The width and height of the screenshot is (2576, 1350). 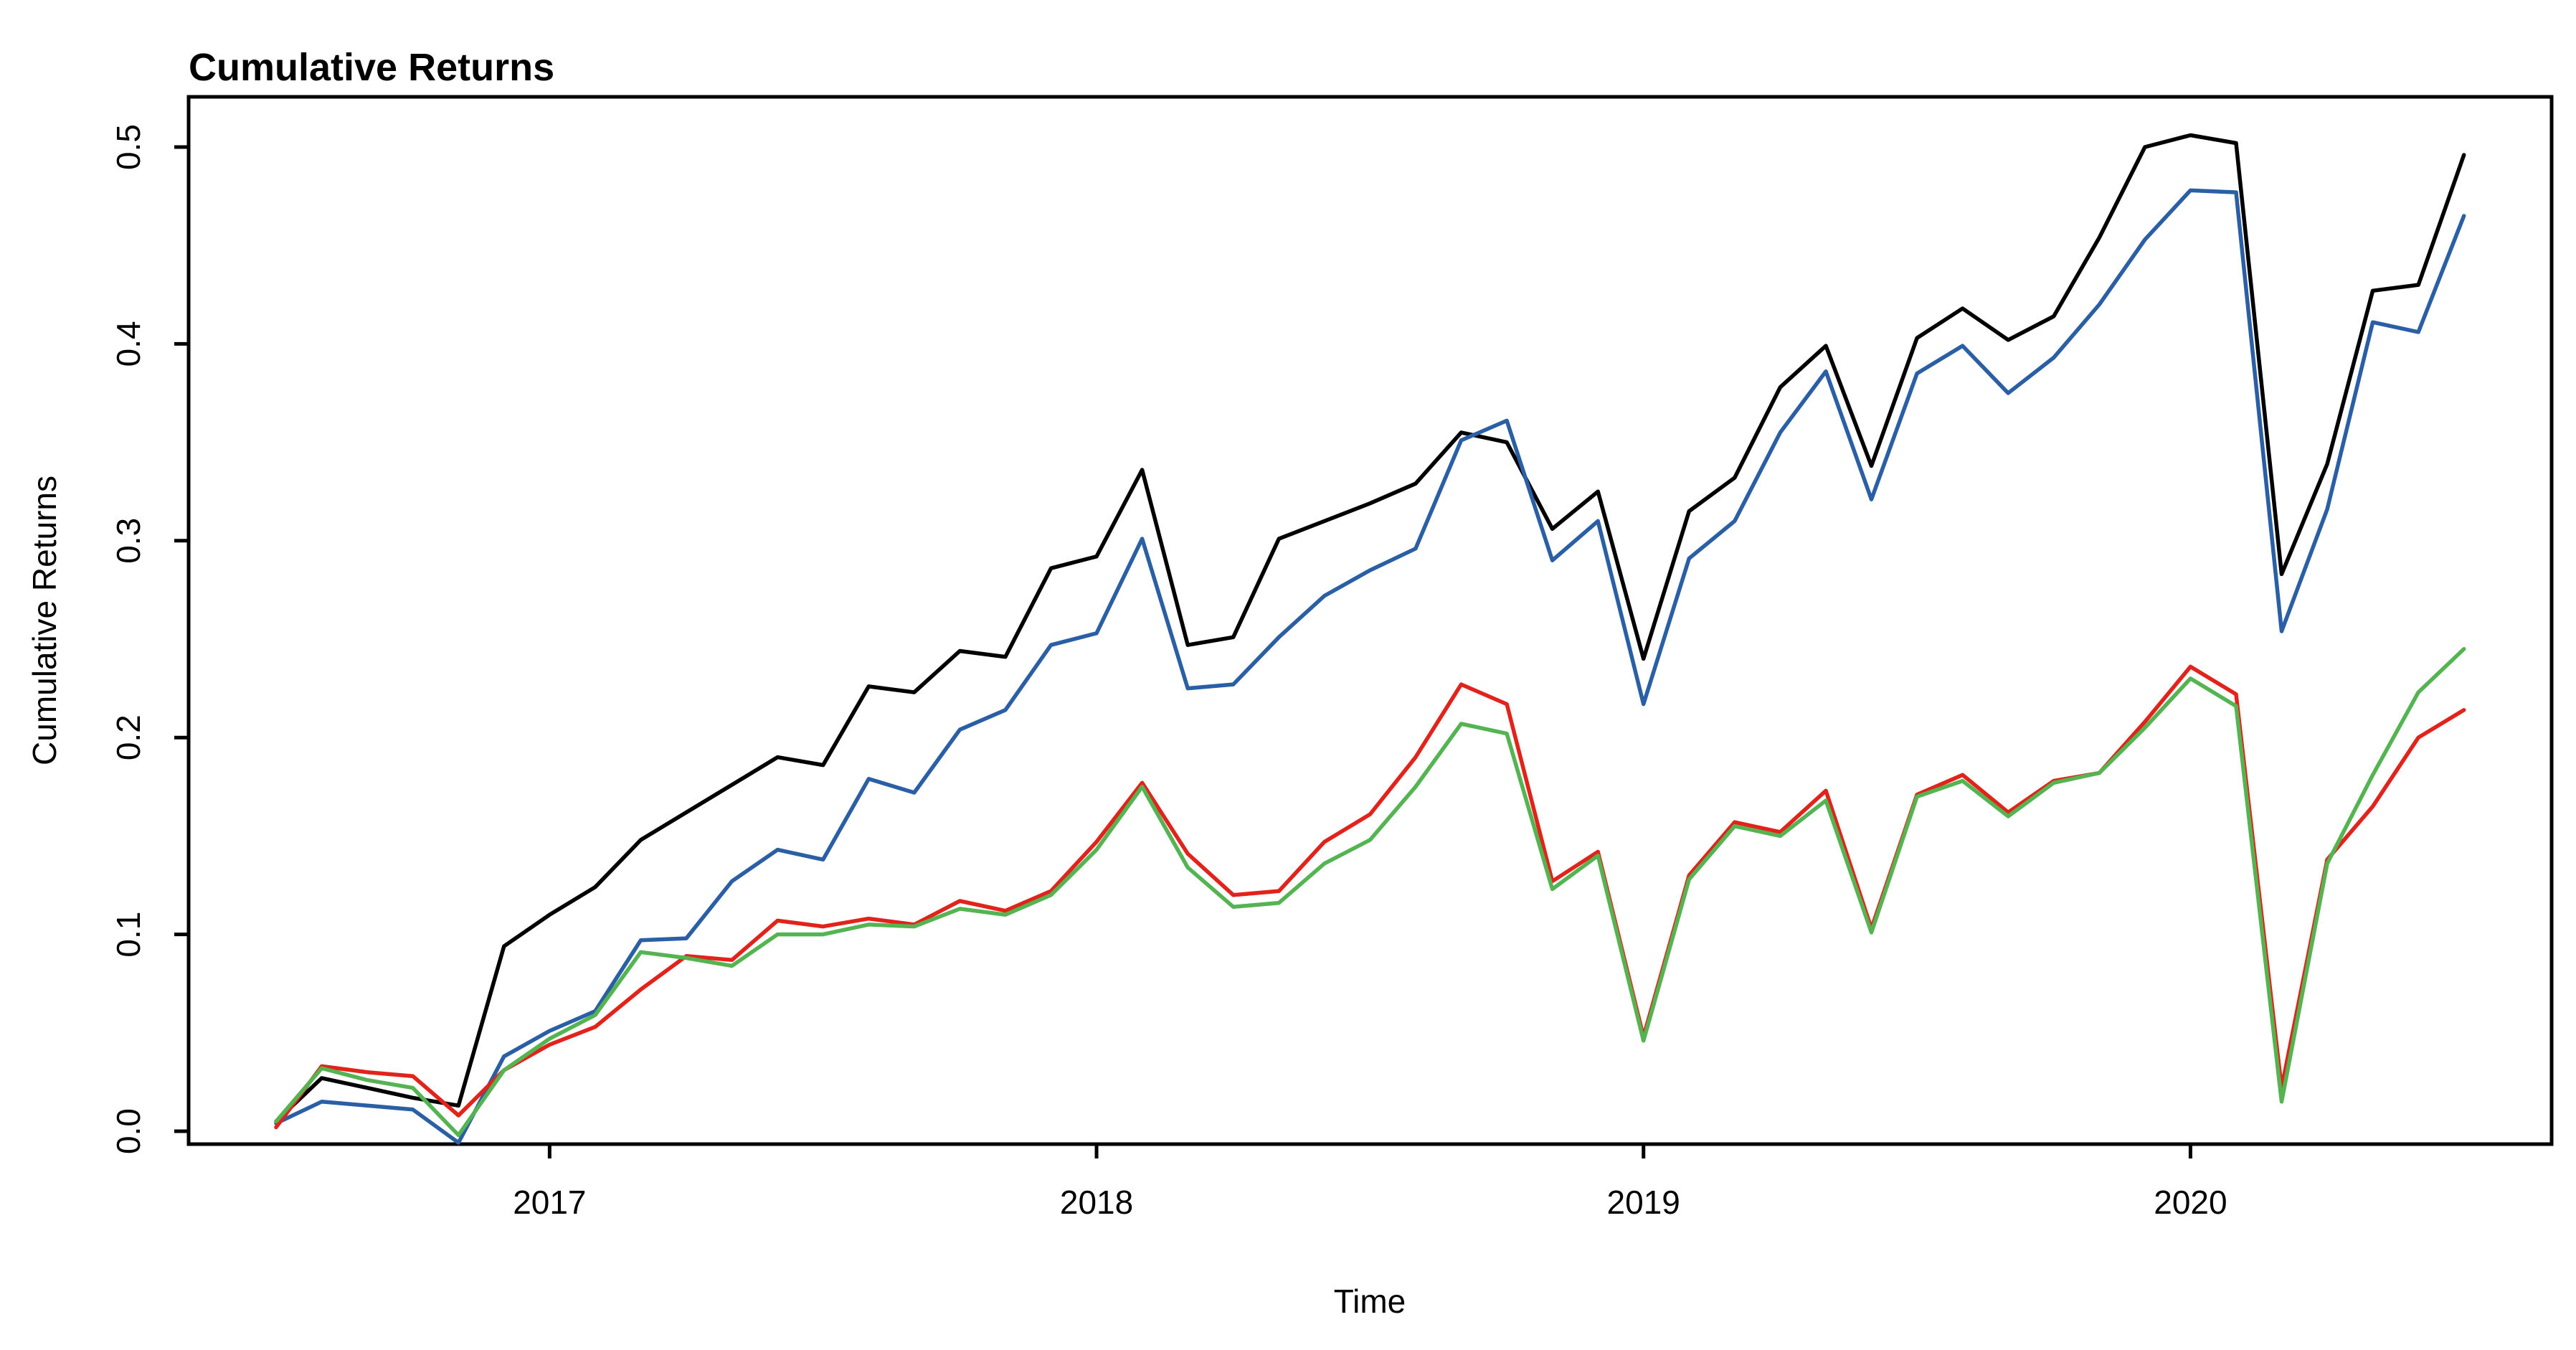 I want to click on x-tick-label-2017: 2017, so click(x=549, y=1202).